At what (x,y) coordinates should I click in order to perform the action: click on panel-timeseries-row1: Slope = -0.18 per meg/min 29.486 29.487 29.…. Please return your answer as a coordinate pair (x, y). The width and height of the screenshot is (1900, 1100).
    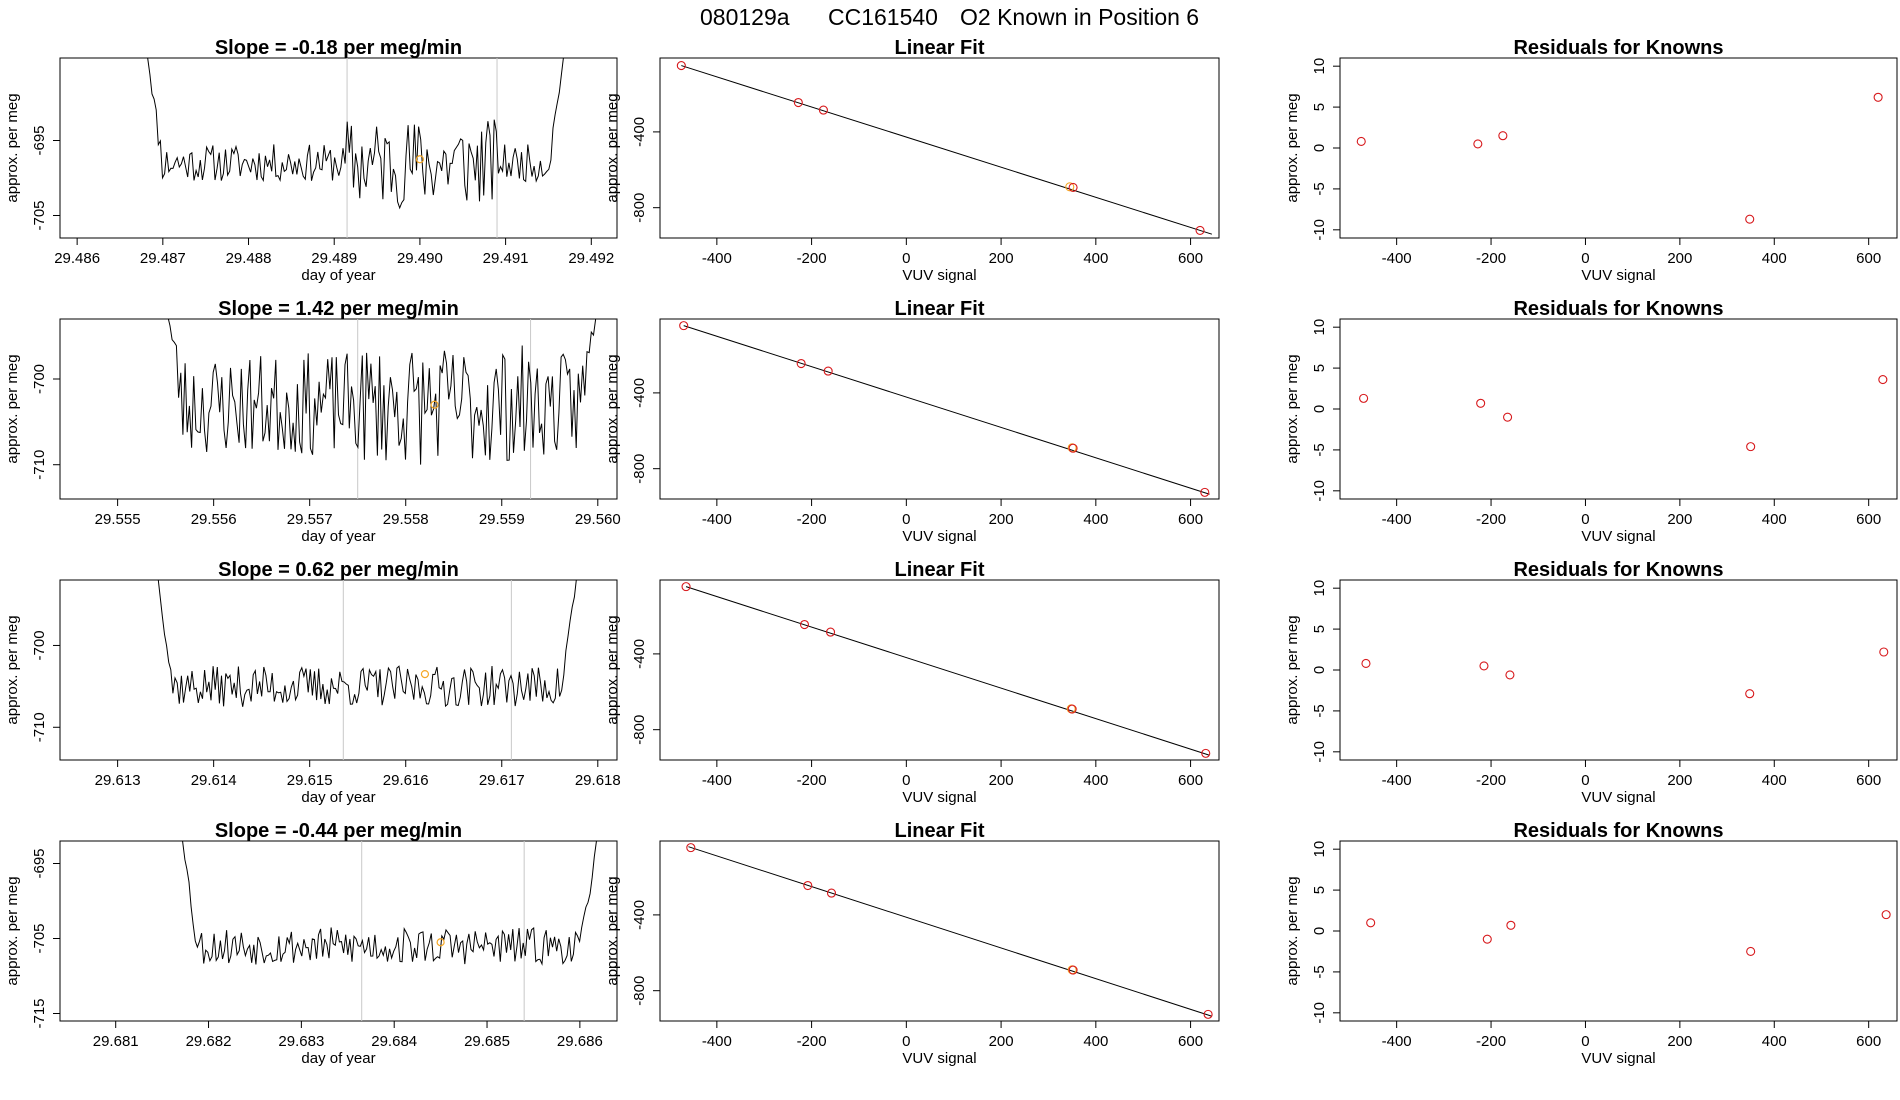
    Looking at the image, I should click on (311, 160).